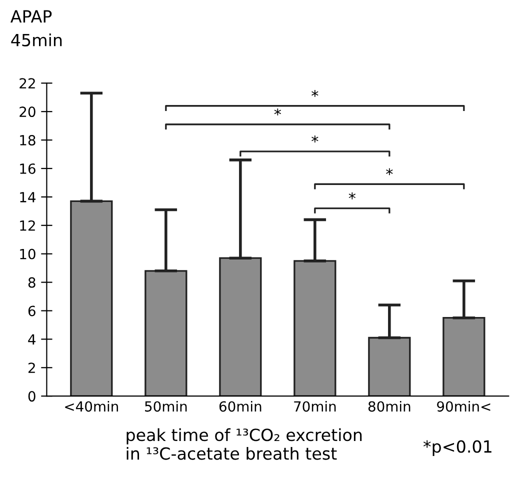  I want to click on y-tick-label: 18, so click(28, 140).